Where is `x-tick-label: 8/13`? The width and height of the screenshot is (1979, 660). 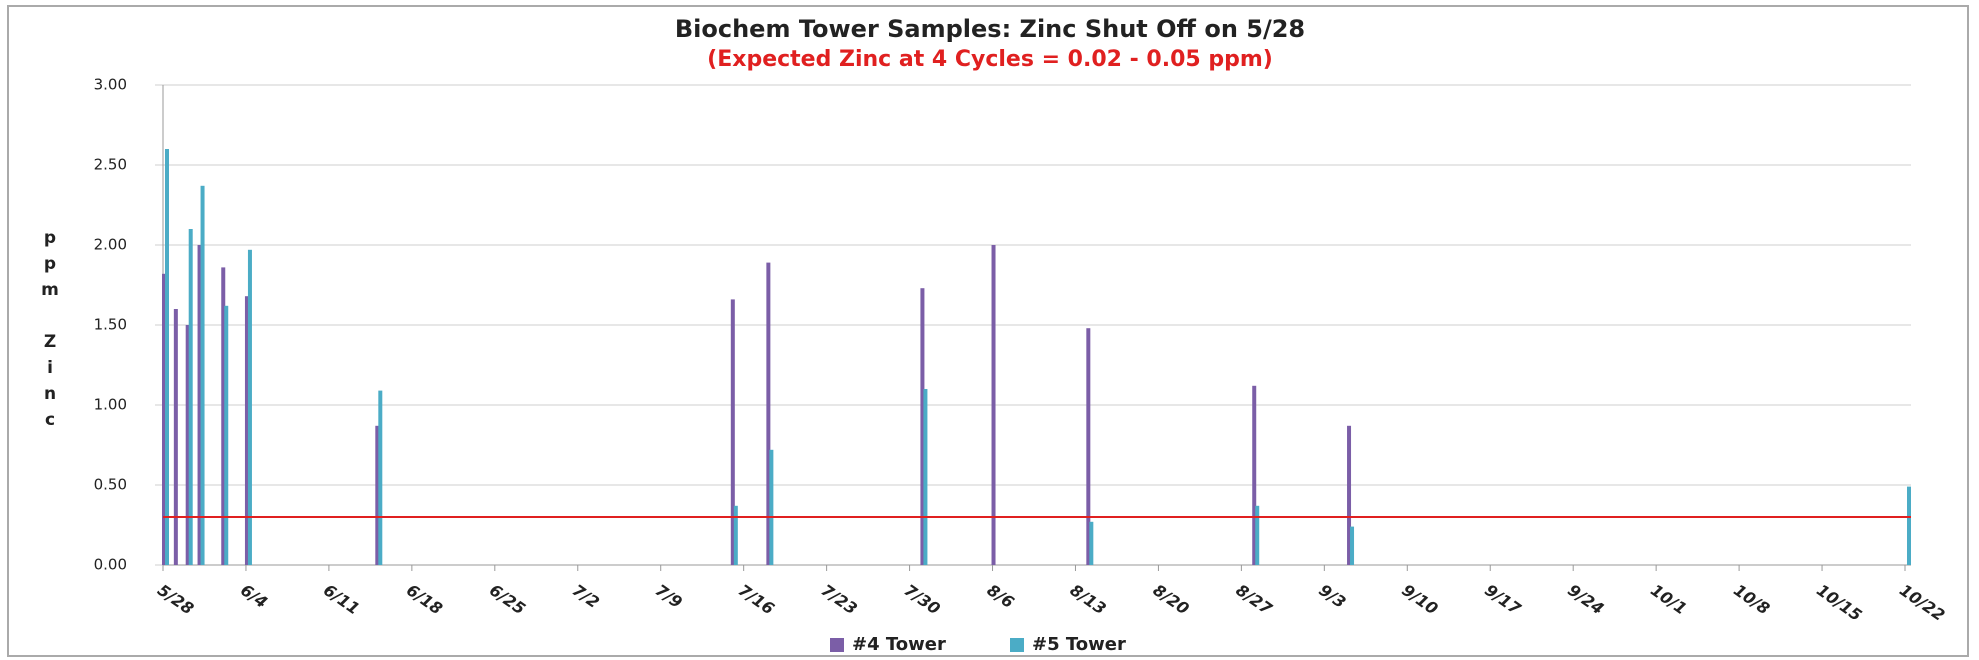
x-tick-label: 8/13 is located at coordinates (1088, 599).